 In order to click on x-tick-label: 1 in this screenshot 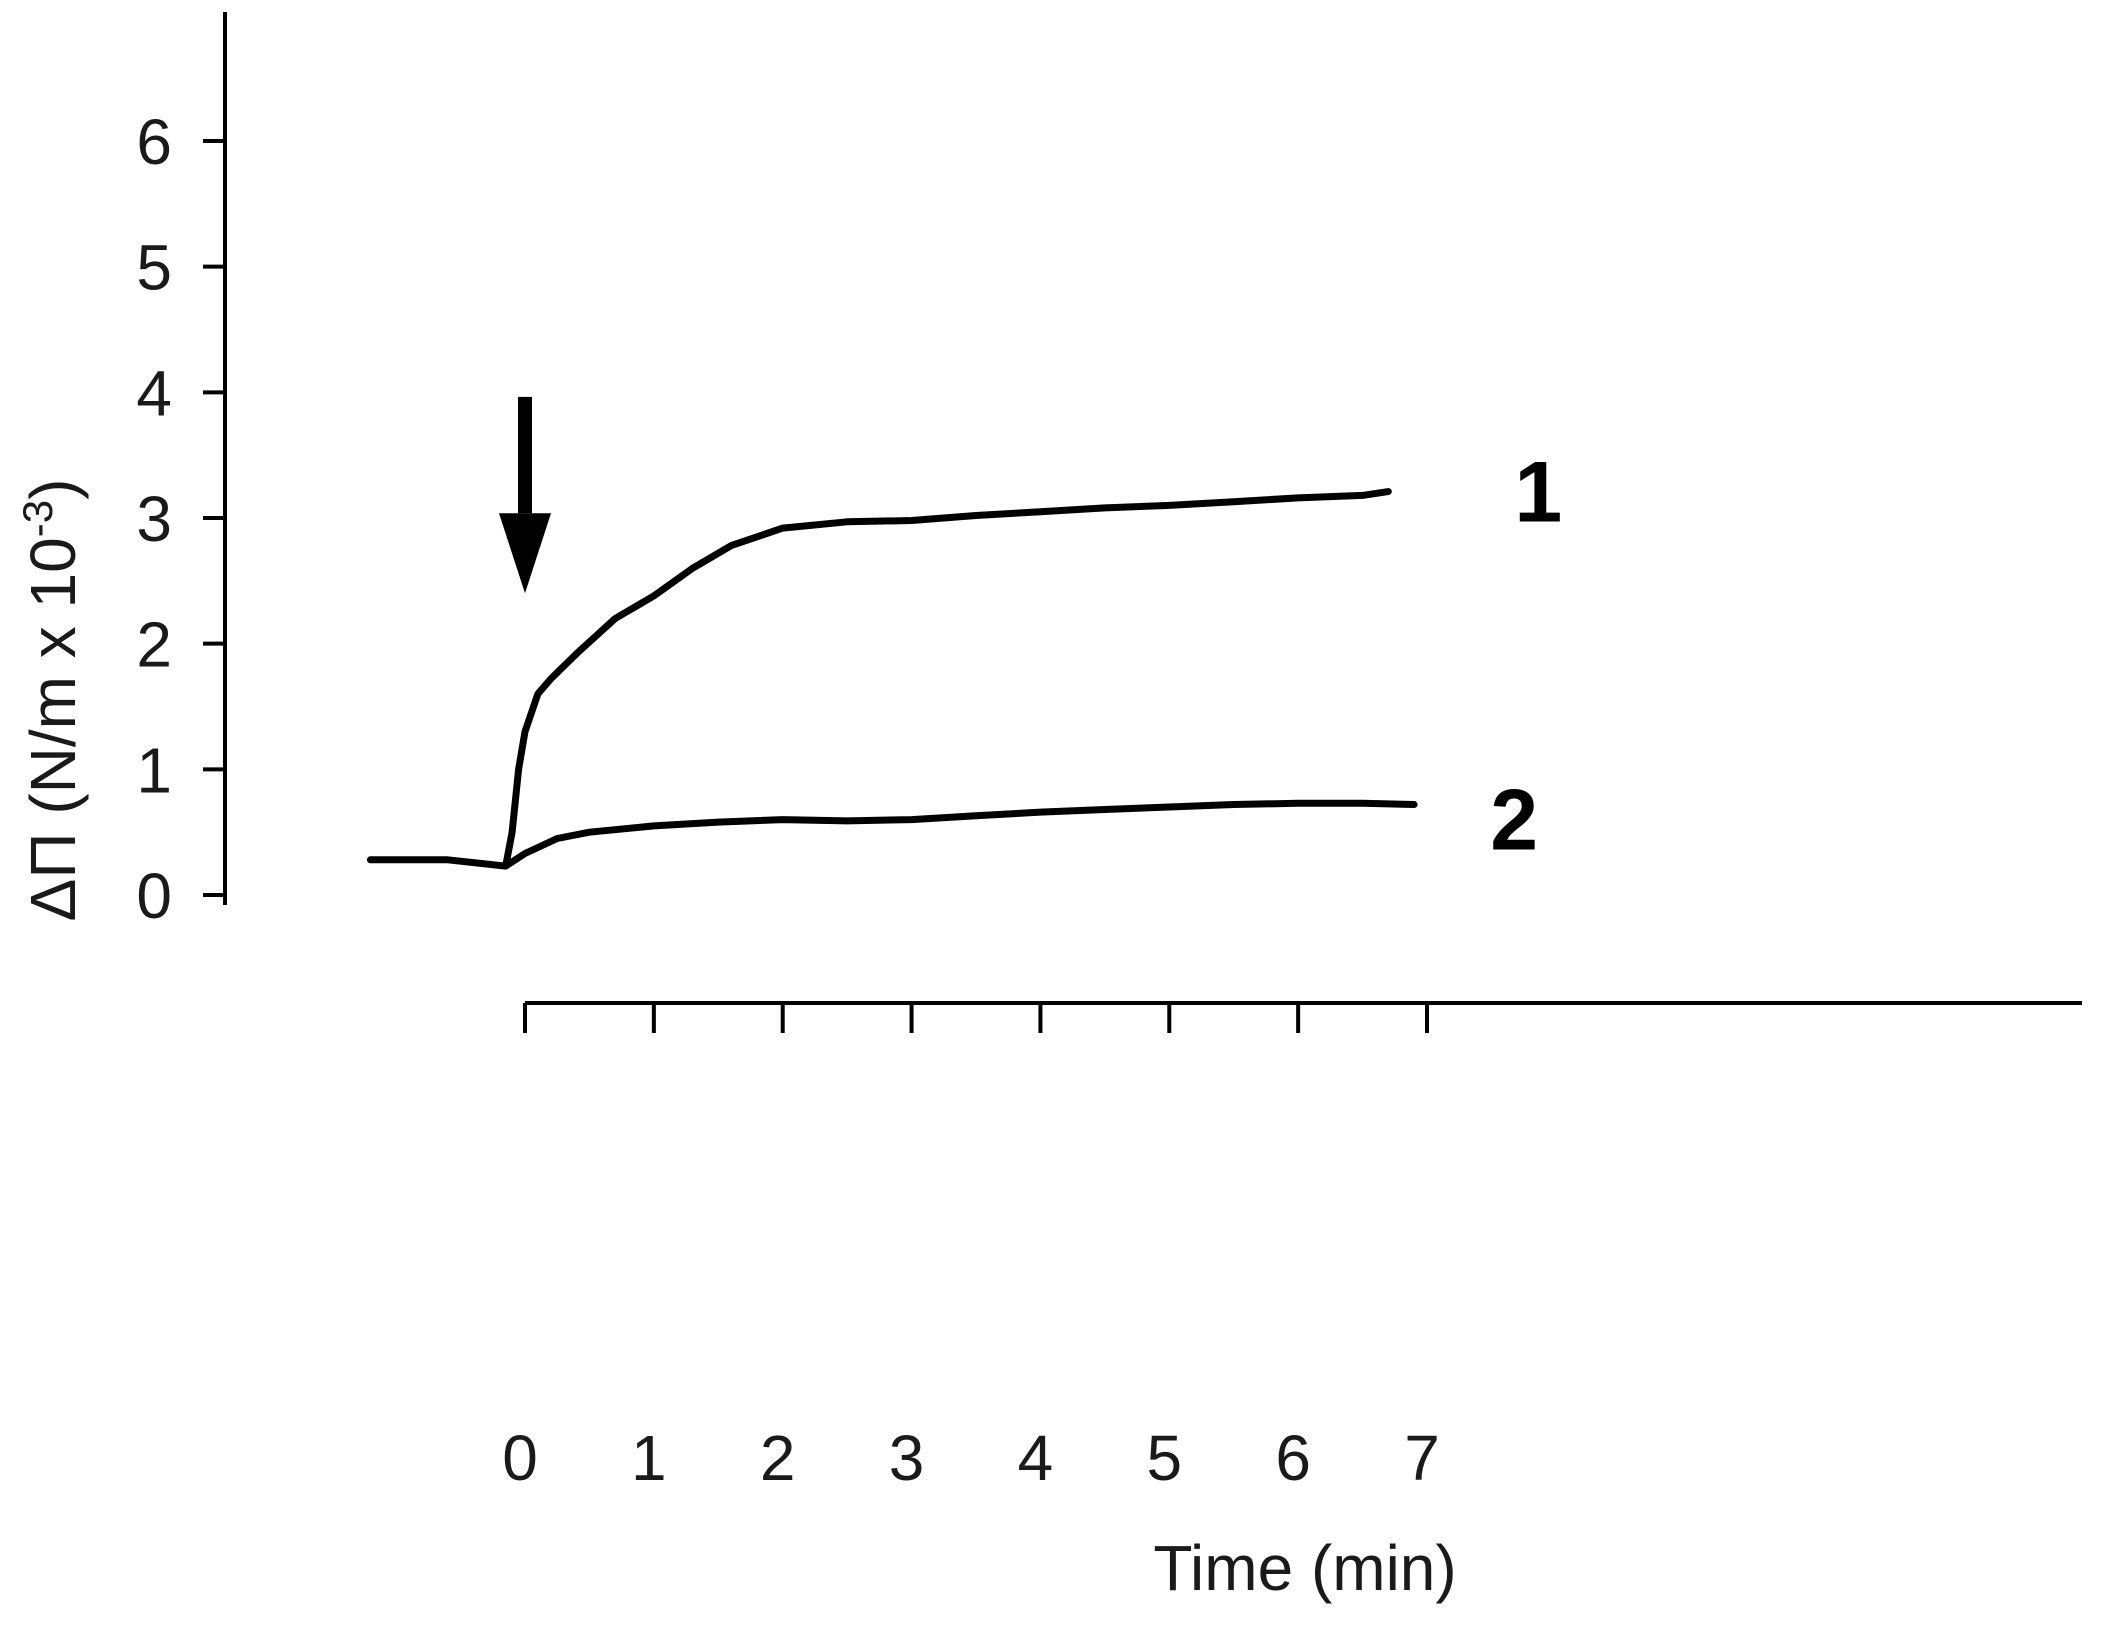, I will do `click(649, 1458)`.